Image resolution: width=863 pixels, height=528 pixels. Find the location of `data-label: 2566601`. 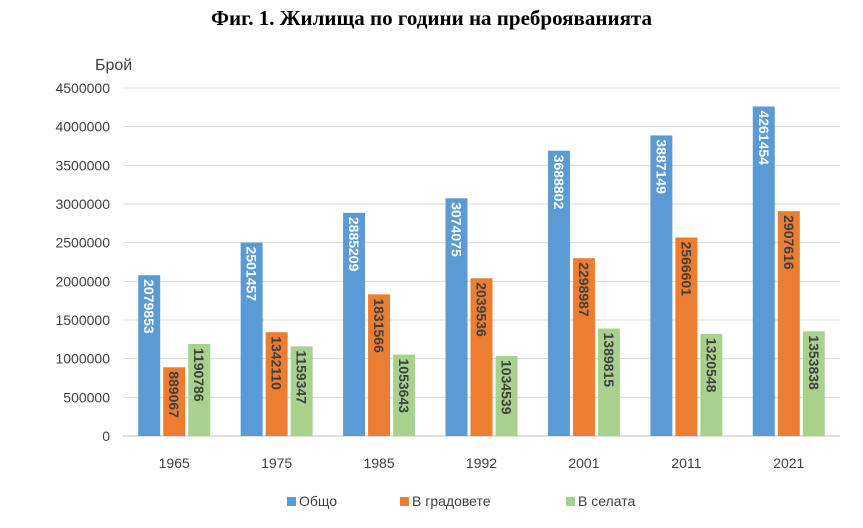

data-label: 2566601 is located at coordinates (686, 269).